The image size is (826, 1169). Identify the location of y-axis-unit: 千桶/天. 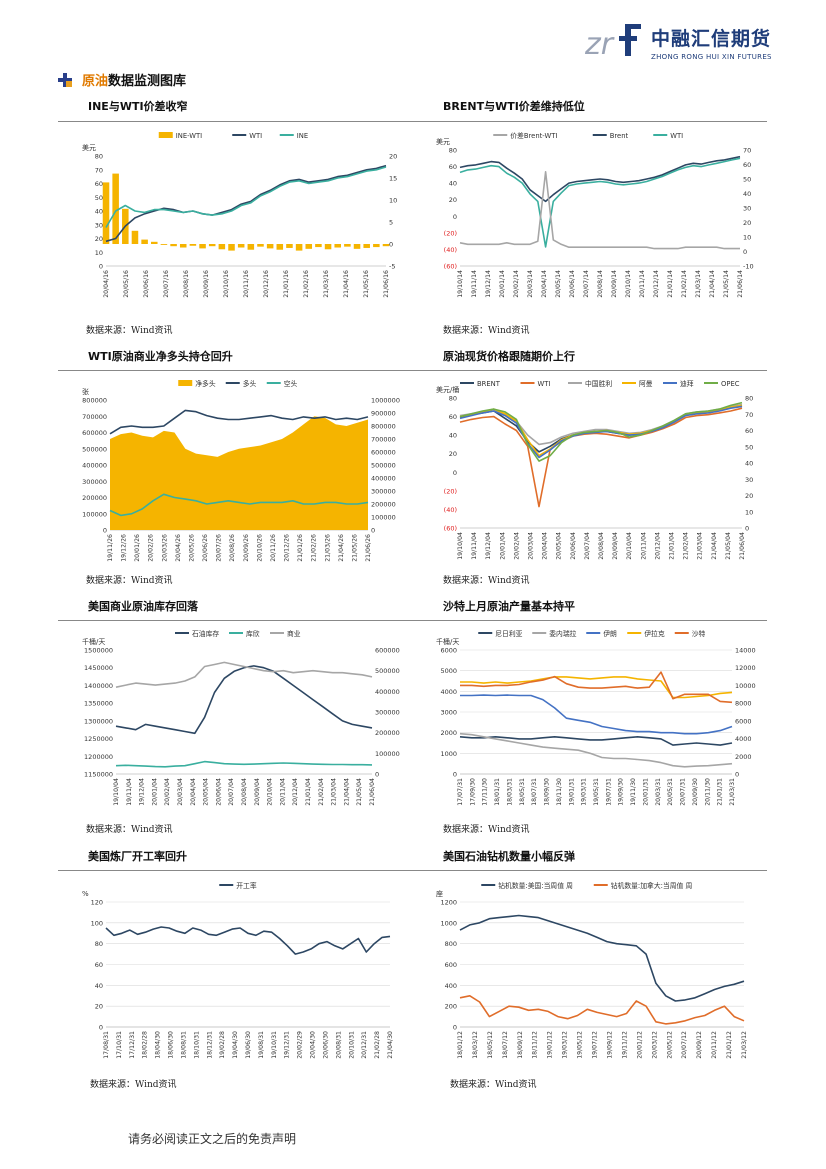
(447, 641).